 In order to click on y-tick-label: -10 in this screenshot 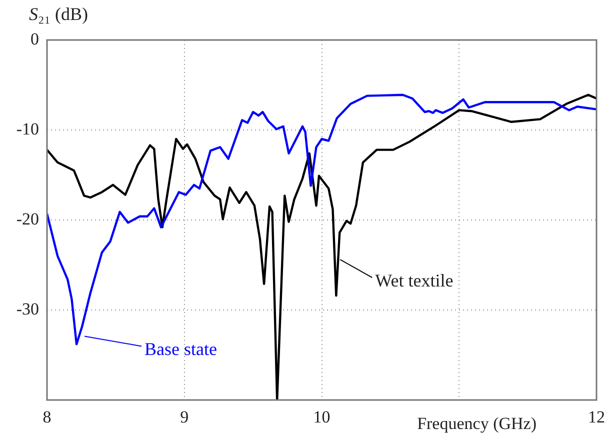, I will do `click(27, 128)`.